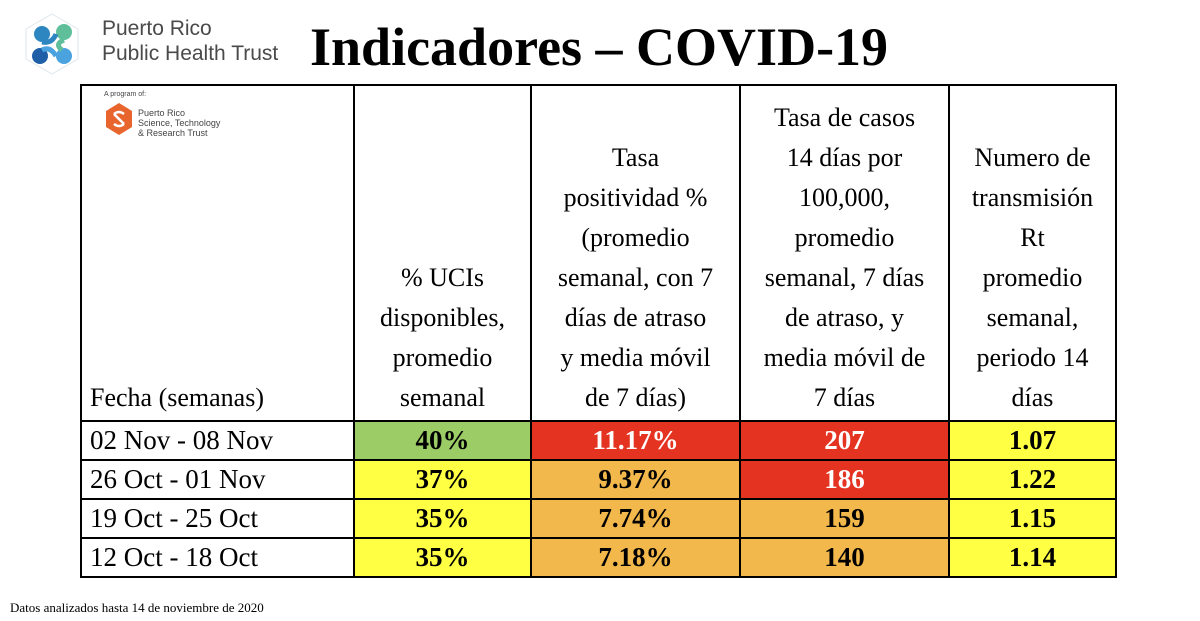 Image resolution: width=1200 pixels, height=621 pixels. Describe the element at coordinates (635, 237) in the screenshot. I see `header-line: (promedio` at that location.